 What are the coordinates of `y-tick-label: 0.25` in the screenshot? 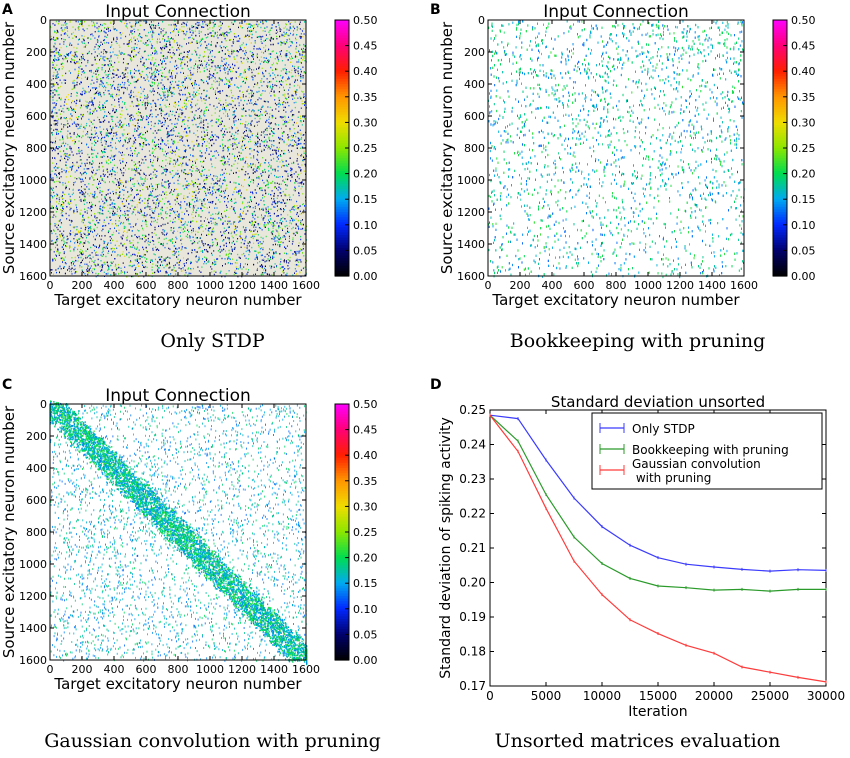 It's located at (472, 410).